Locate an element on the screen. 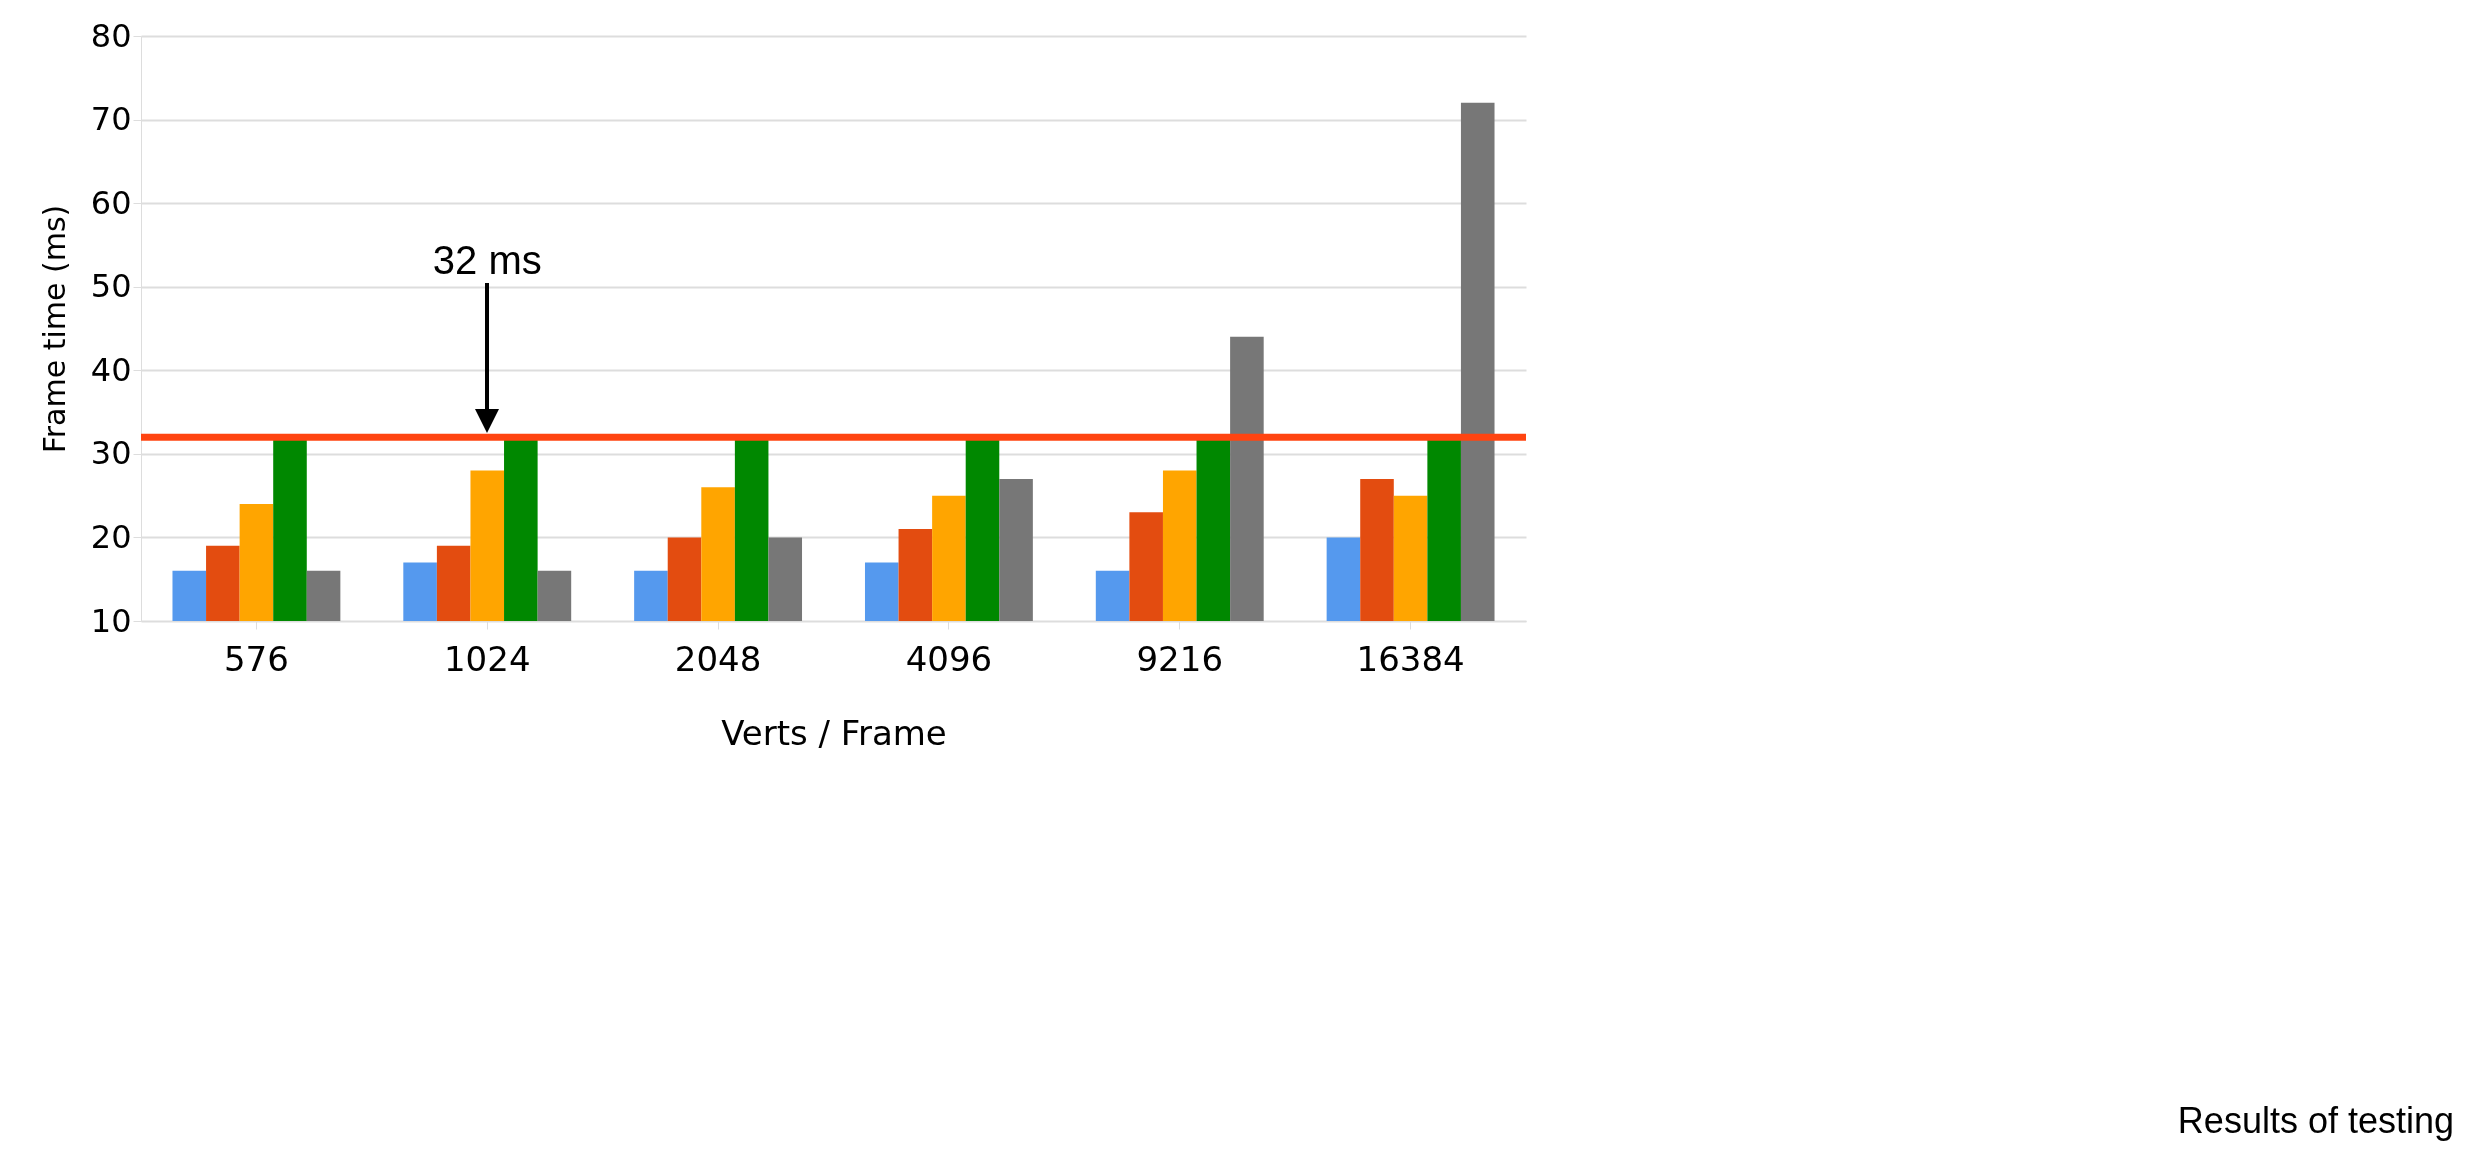  x-tick-label: 2048 is located at coordinates (718, 658).